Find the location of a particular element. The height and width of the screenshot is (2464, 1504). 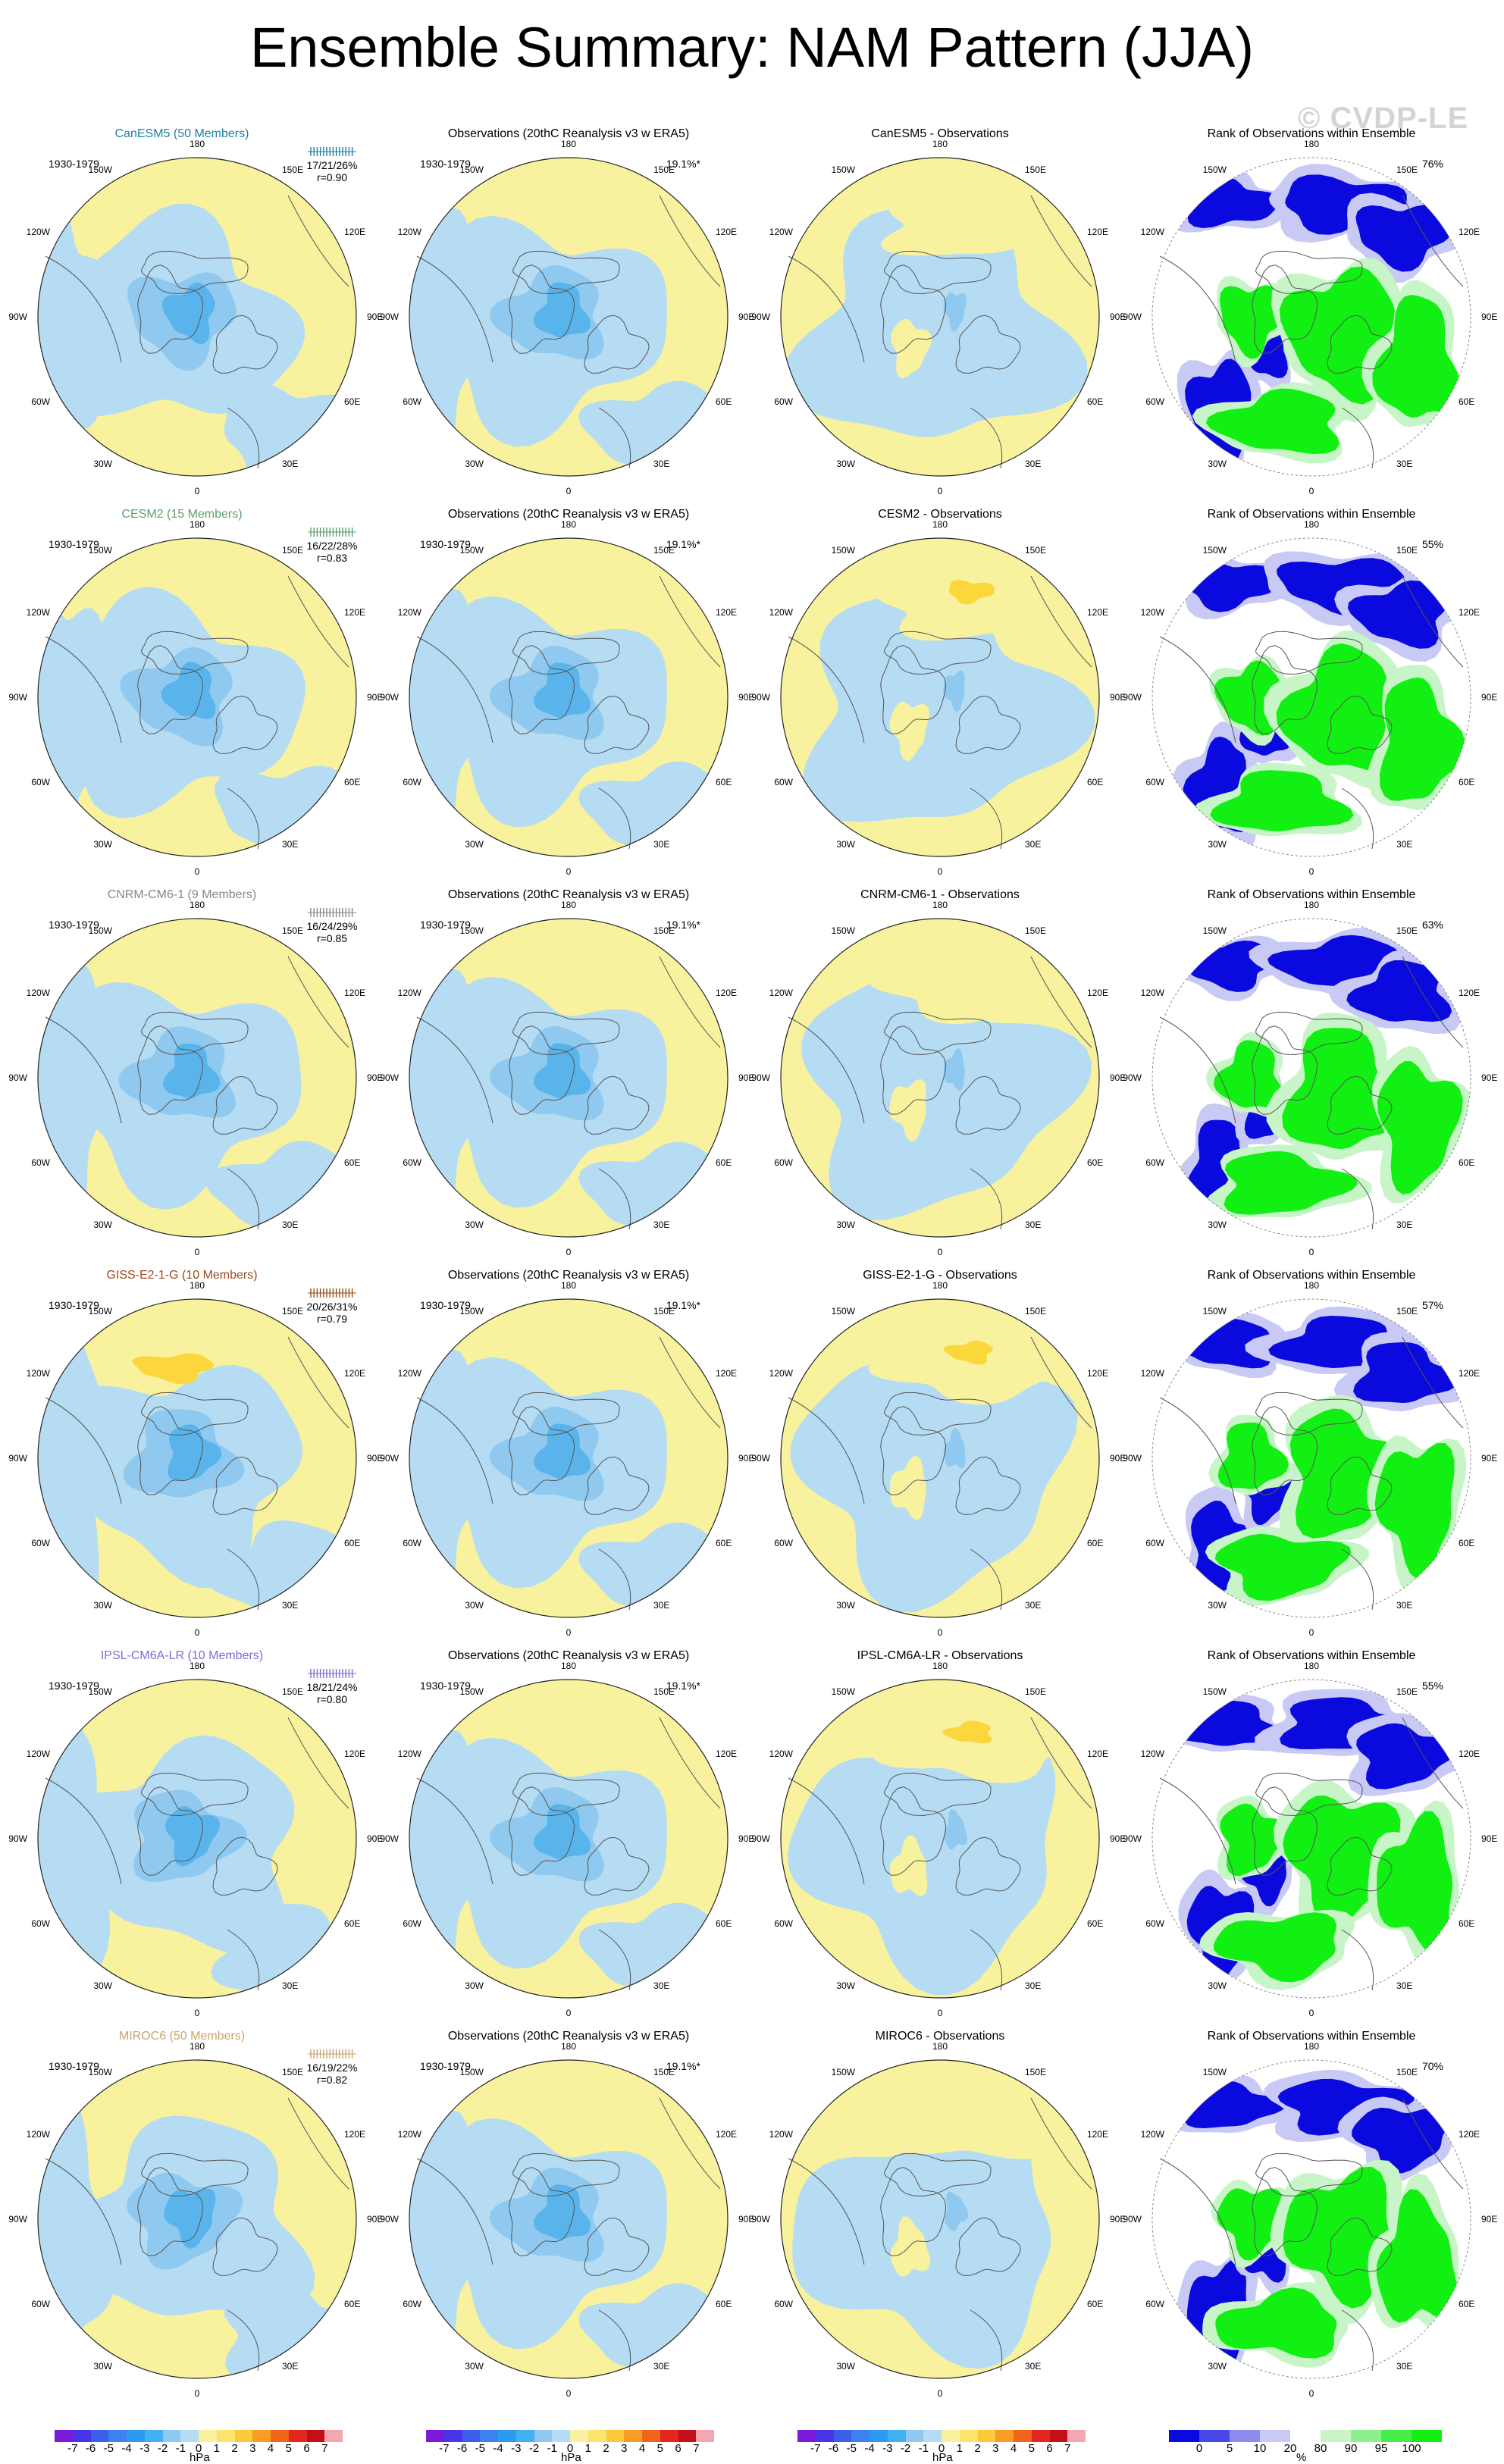

ensemble-stats: 20/26/31% r=0.79 is located at coordinates (332, 1306).